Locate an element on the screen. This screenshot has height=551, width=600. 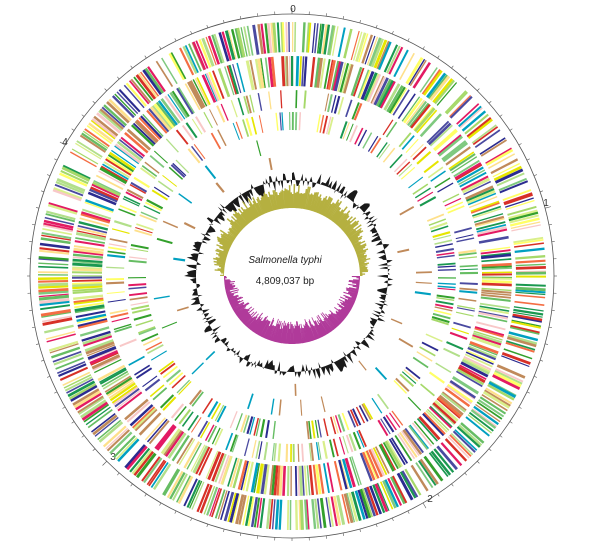
genome-size: 4,809,037 bp is located at coordinates (285, 281).